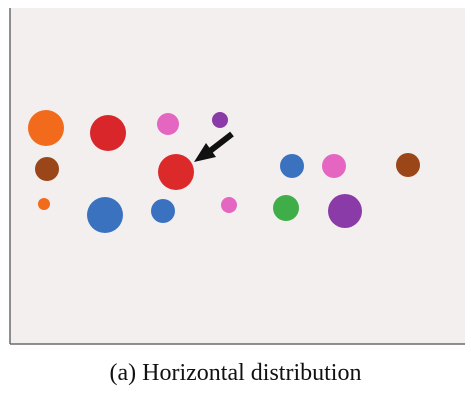  What do you see at coordinates (286, 208) in the screenshot?
I see `circle-green-bottom` at bounding box center [286, 208].